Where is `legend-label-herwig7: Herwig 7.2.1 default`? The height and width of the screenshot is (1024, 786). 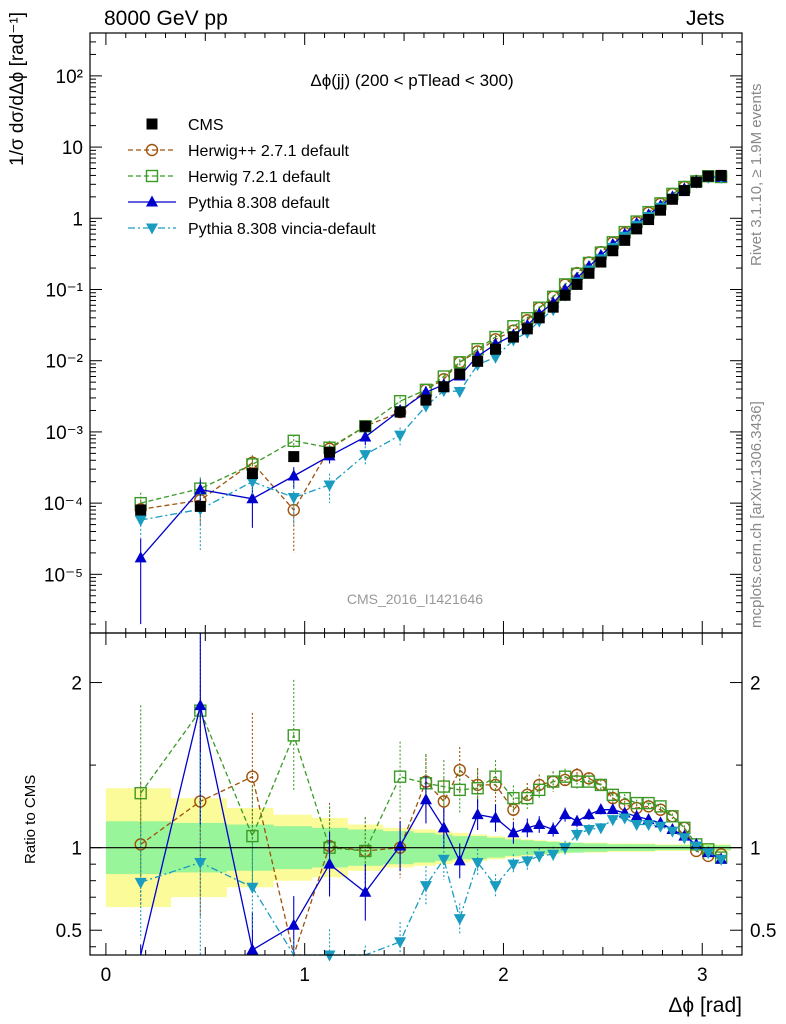
legend-label-herwig7: Herwig 7.2.1 default is located at coordinates (259, 177).